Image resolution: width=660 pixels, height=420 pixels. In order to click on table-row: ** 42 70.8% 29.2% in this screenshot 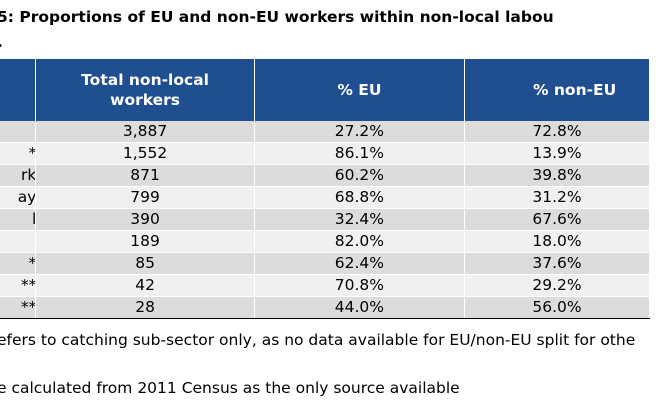, I will do `click(325, 285)`.